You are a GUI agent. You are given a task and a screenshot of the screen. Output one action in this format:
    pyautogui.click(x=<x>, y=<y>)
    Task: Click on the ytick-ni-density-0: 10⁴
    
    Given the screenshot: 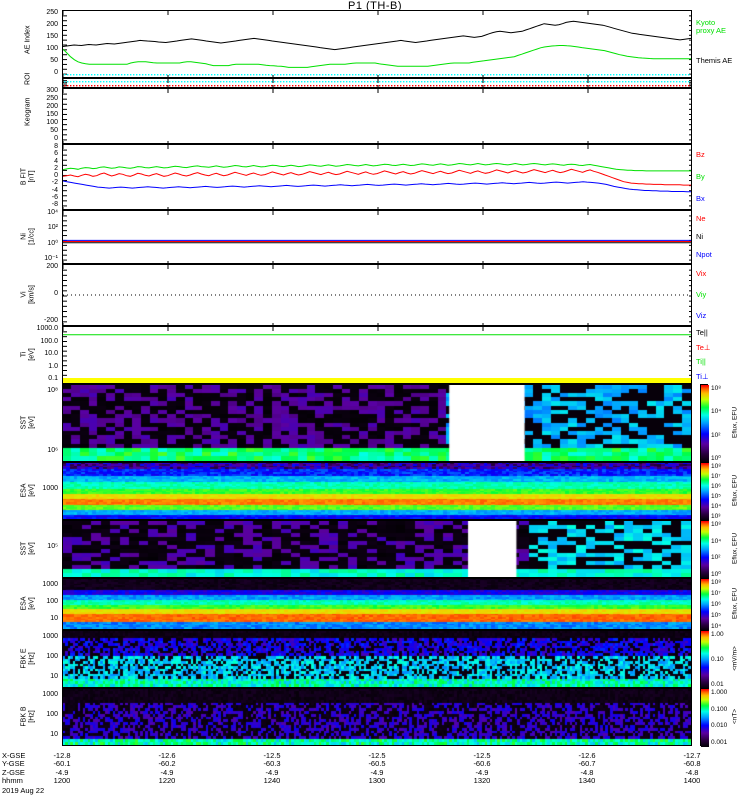 What is the action you would take?
    pyautogui.click(x=52, y=212)
    